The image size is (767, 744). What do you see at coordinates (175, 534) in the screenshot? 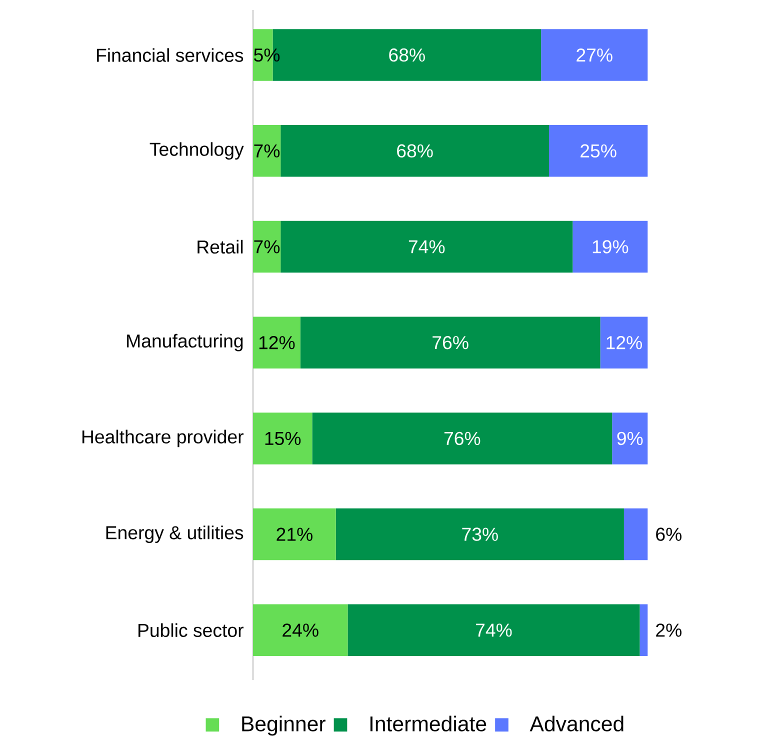
I see `y-tick-label: Energy & utilities` at bounding box center [175, 534].